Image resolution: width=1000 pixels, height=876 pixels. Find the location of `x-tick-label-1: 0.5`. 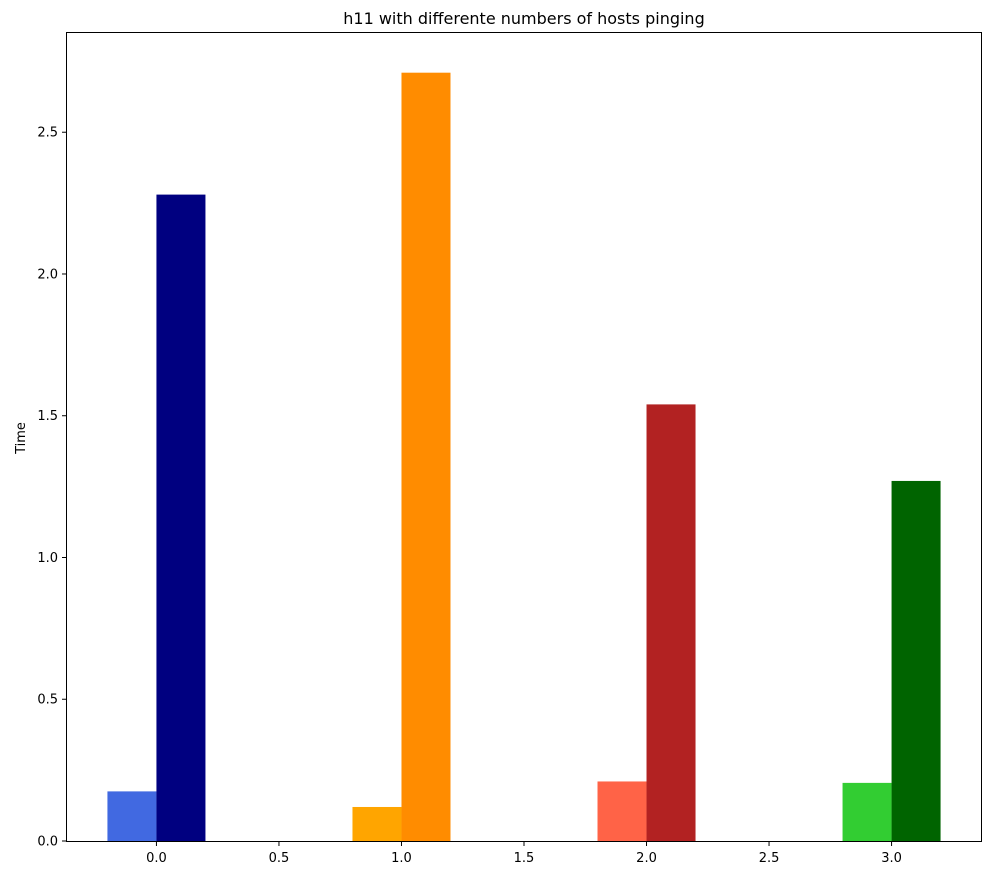

x-tick-label-1: 0.5 is located at coordinates (279, 858).